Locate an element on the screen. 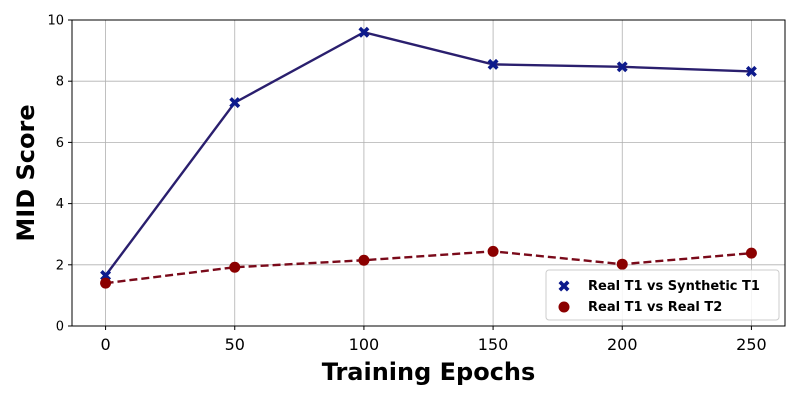 This screenshot has height=400, width=800. y-tick-label: 10 is located at coordinates (55, 21).